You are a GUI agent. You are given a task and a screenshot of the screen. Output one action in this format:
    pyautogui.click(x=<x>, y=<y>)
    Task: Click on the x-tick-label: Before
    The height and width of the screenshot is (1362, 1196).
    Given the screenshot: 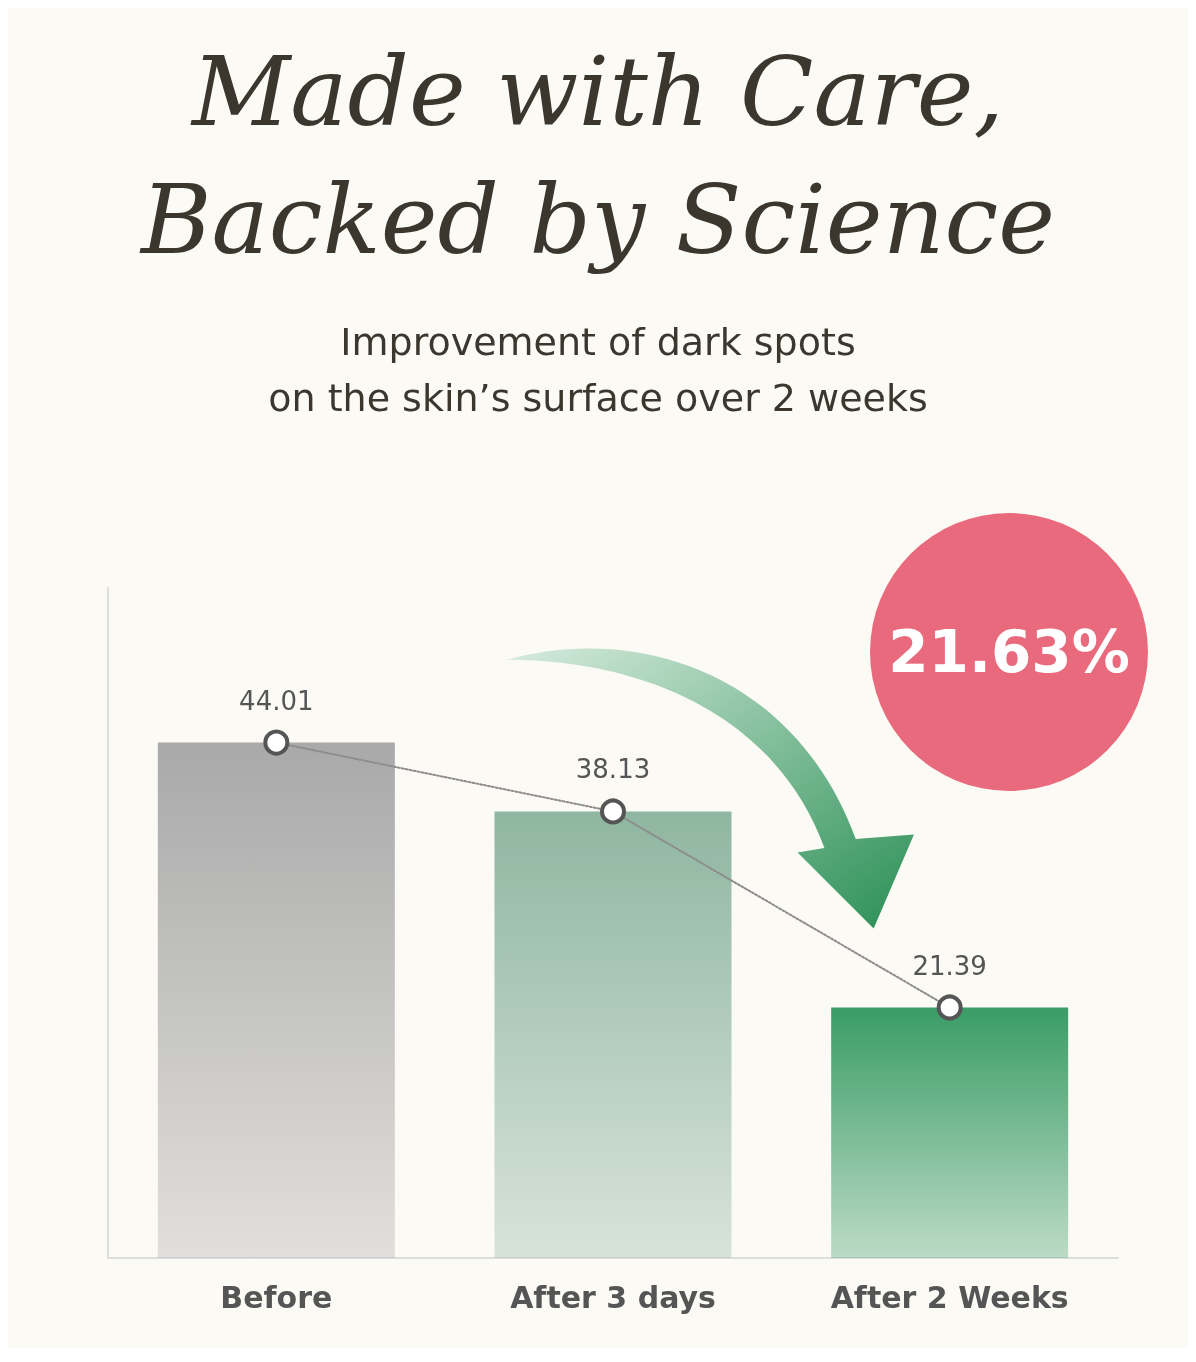 What is the action you would take?
    pyautogui.click(x=276, y=1297)
    